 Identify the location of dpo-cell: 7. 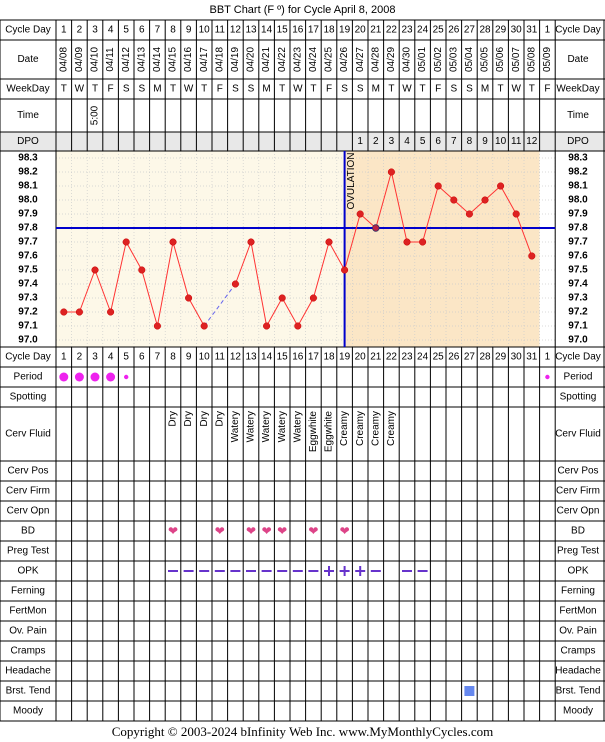
(454, 141).